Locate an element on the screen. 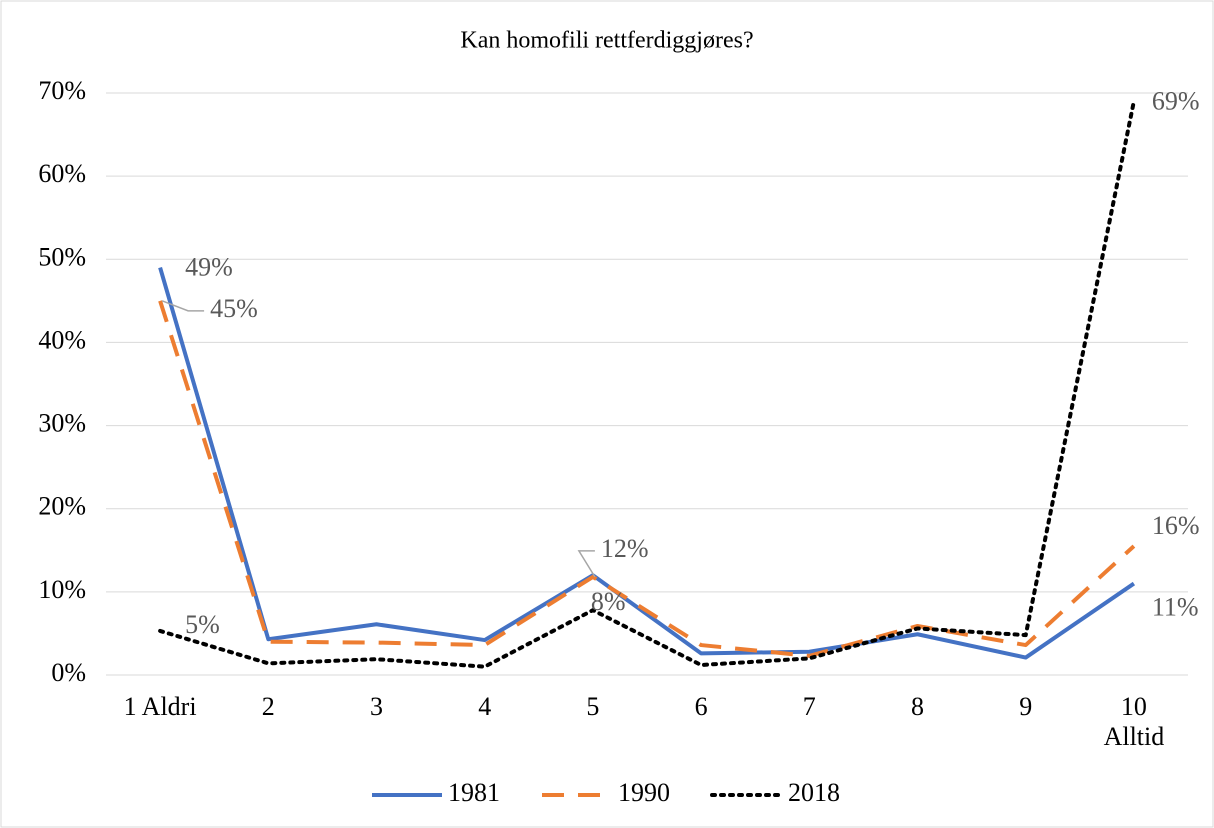  y-tick-label: 60% is located at coordinates (62, 173).